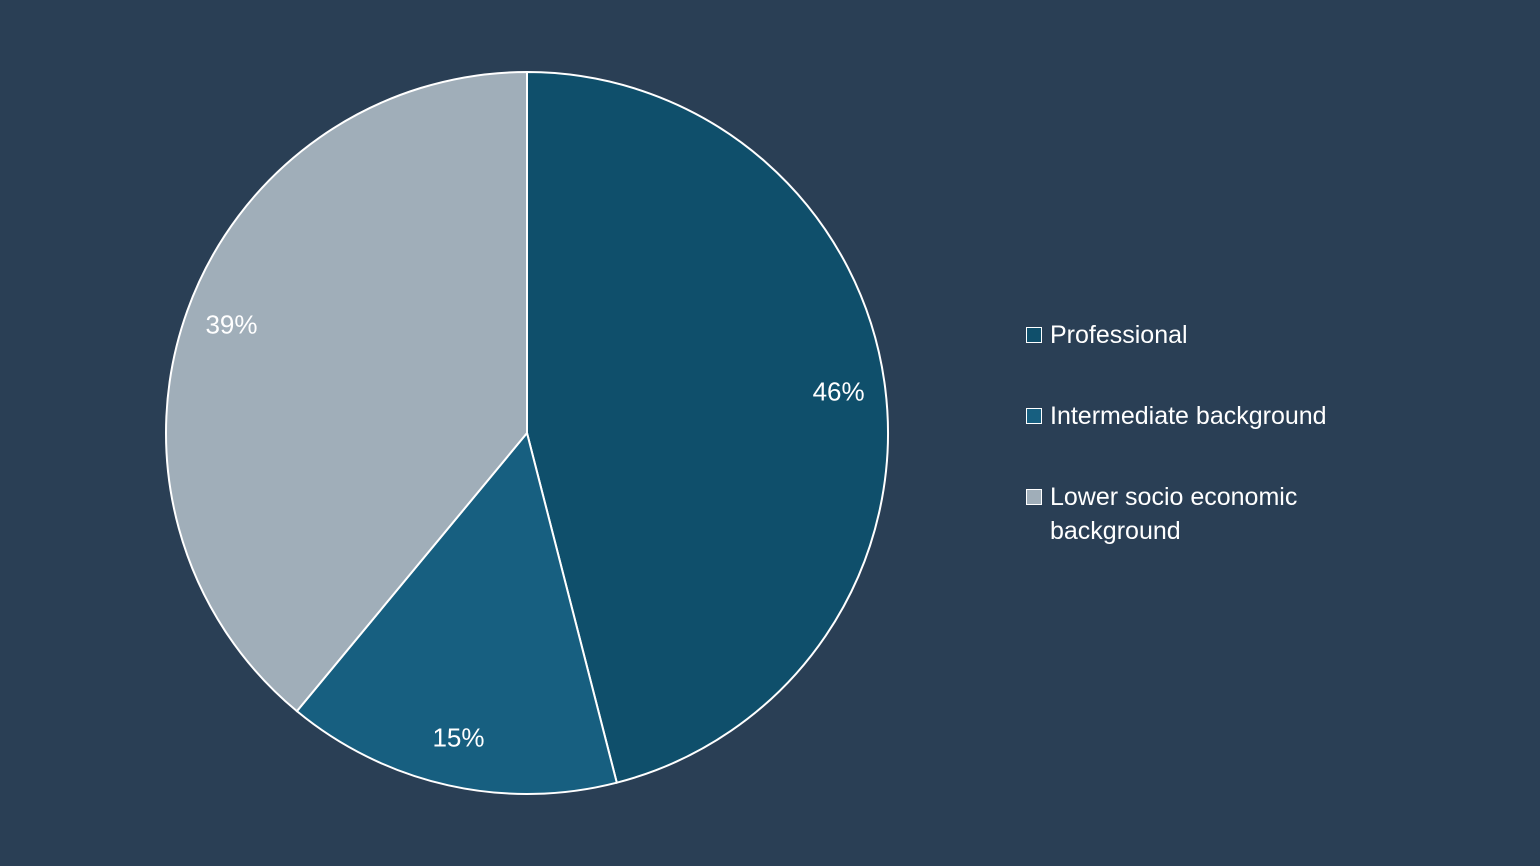  I want to click on pie-slice, so click(456, 612).